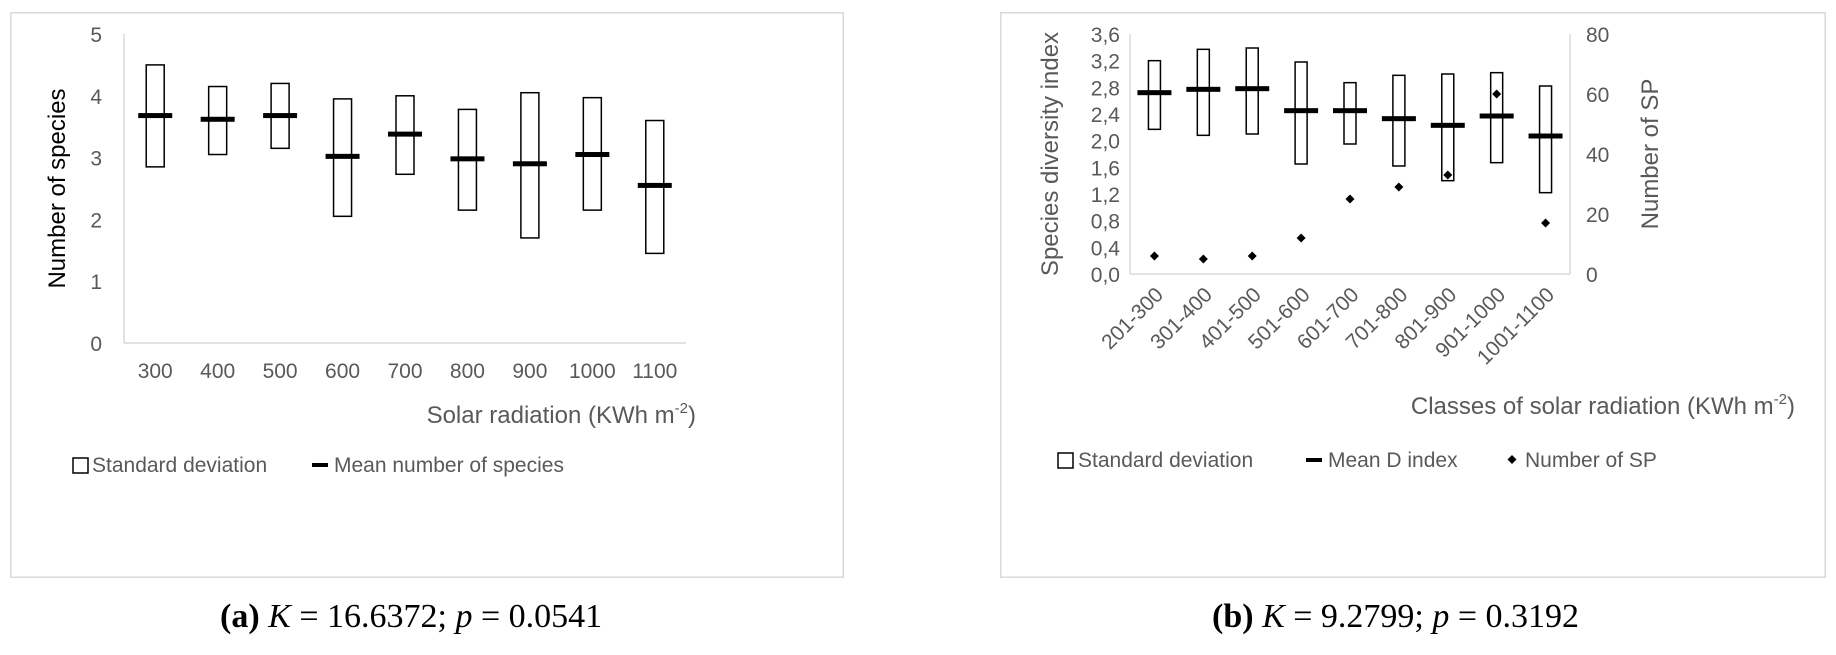 The width and height of the screenshot is (1836, 655). I want to click on chart-a-xtick-5: 800, so click(467, 371).